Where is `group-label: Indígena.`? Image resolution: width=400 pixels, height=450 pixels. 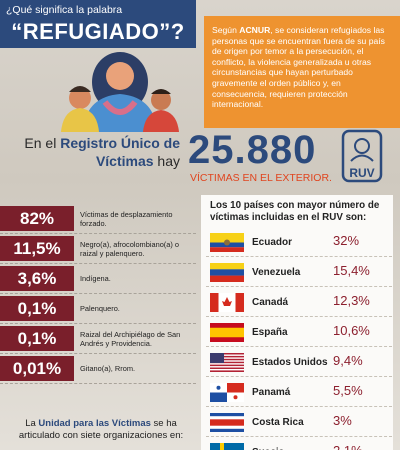 group-label: Indígena. is located at coordinates (95, 278).